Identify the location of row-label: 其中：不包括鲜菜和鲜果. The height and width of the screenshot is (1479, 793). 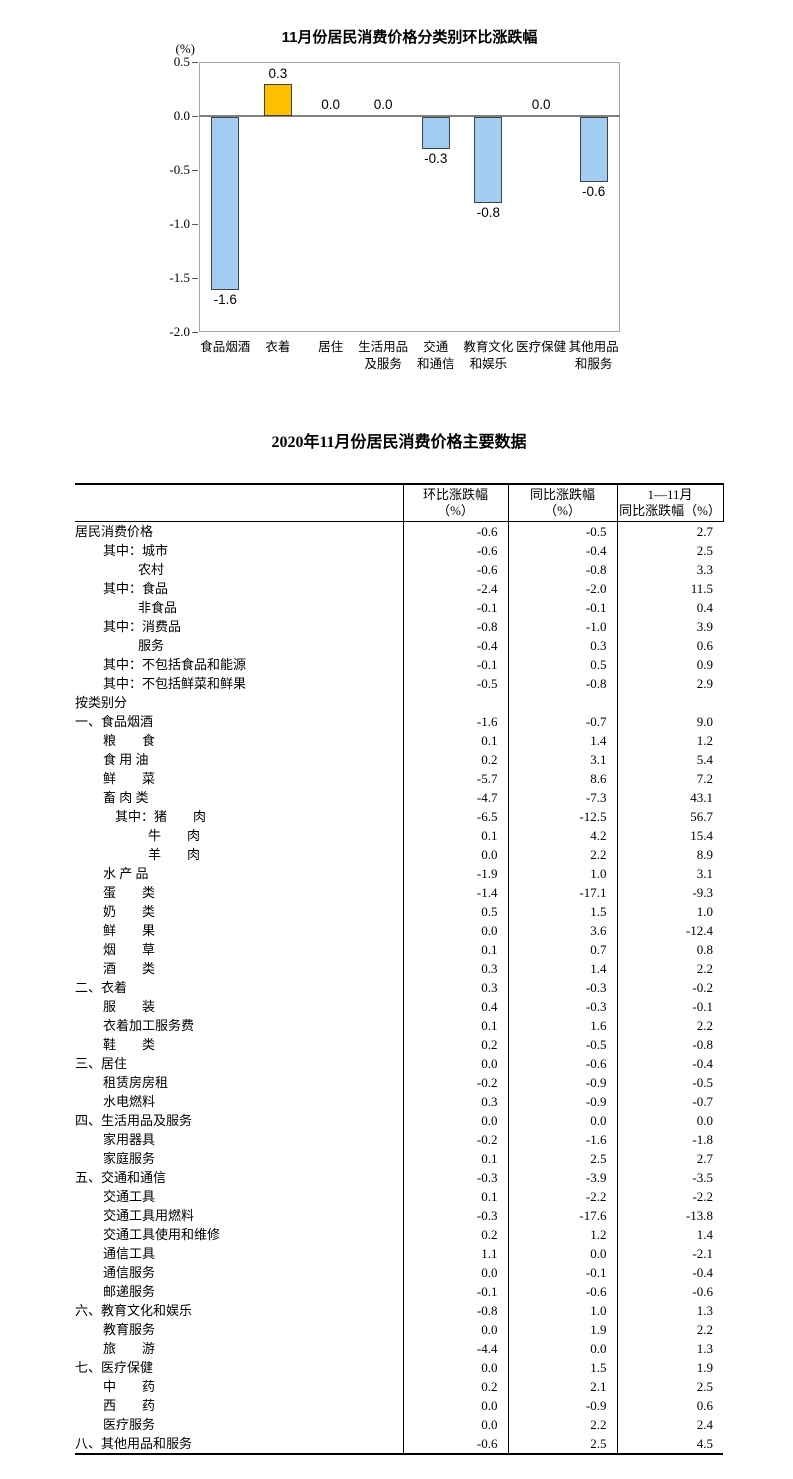
(175, 683).